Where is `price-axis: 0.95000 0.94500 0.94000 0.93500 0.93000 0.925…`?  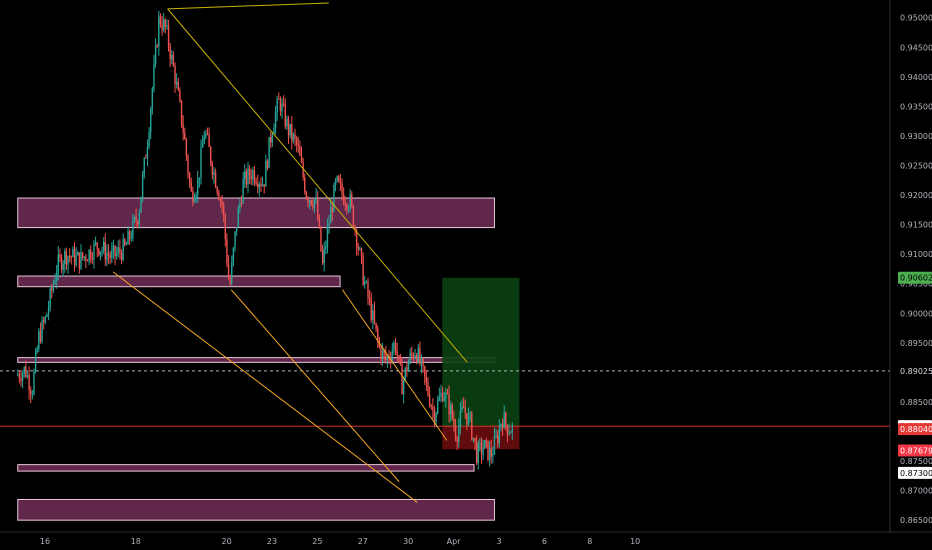 price-axis: 0.95000 0.94500 0.94000 0.93500 0.93000 0.925… is located at coordinates (916, 269).